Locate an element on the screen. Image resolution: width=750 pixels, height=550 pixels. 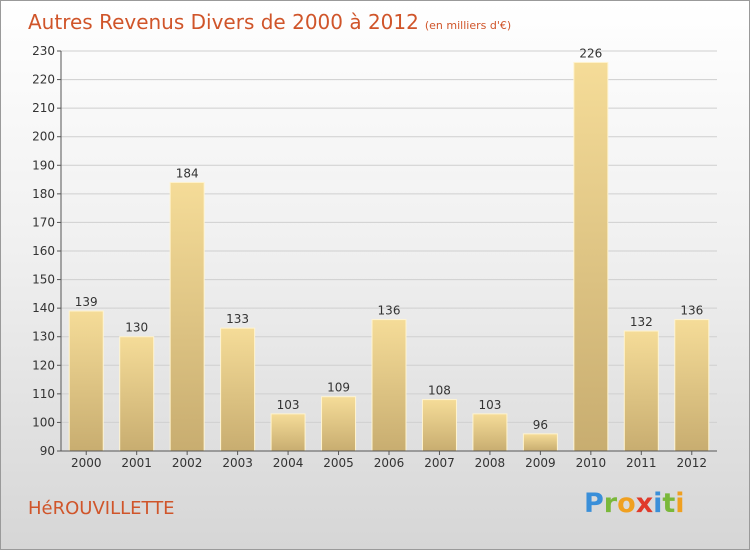
data-label: 130 is located at coordinates (136, 328).